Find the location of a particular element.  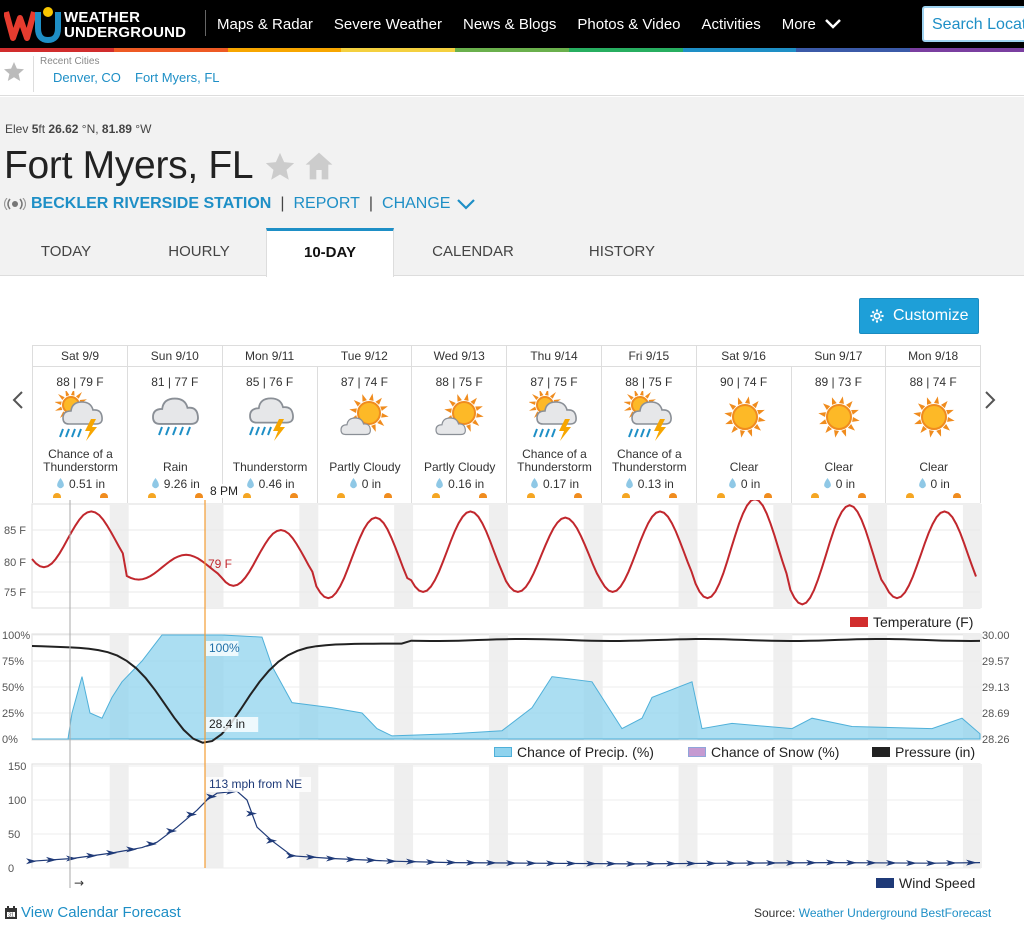

customize-label: Customize is located at coordinates (931, 315).